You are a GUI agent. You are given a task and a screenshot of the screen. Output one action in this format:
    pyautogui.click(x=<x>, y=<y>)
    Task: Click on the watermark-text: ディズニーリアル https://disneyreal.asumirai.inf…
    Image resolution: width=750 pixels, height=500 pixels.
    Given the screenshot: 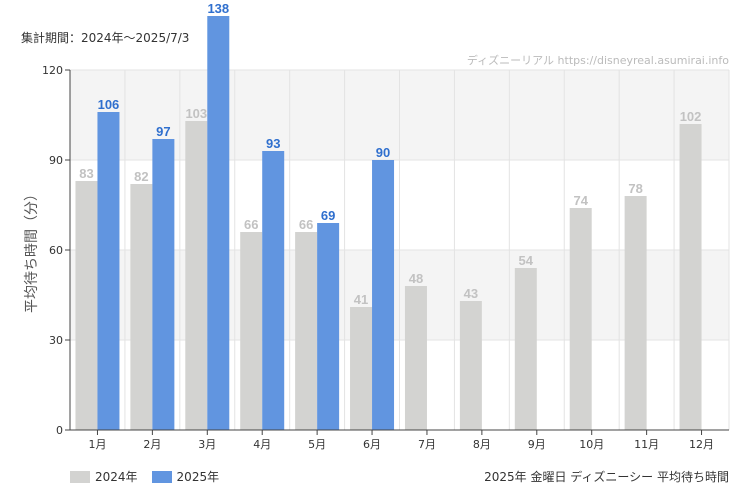 What is the action you would take?
    pyautogui.click(x=598, y=60)
    